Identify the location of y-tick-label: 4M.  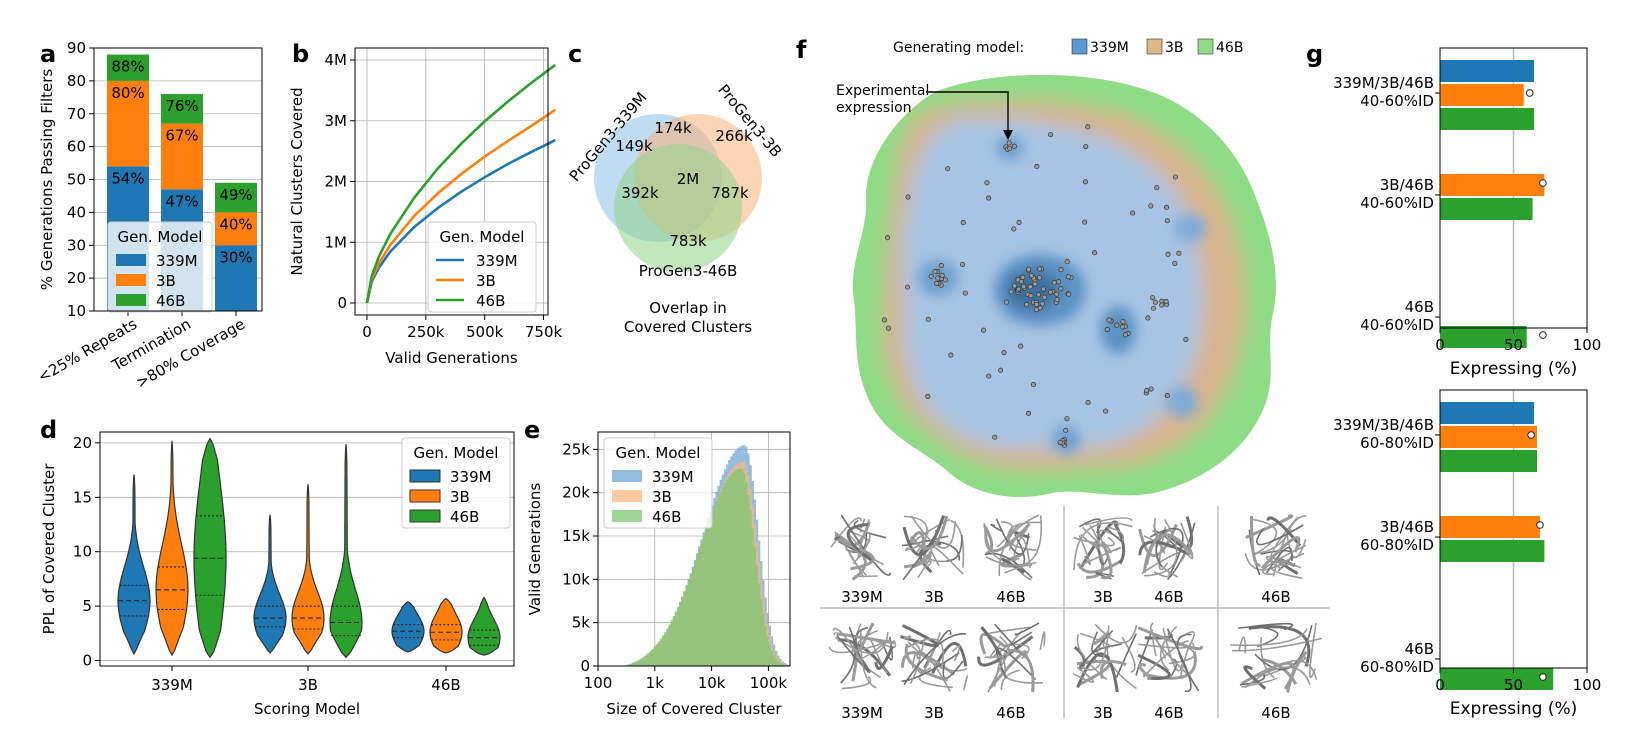
(336, 60).